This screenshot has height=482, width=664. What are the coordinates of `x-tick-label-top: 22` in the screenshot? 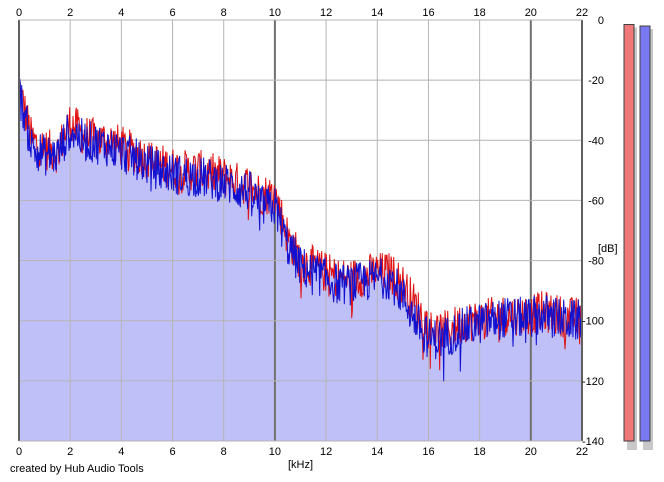 It's located at (582, 13).